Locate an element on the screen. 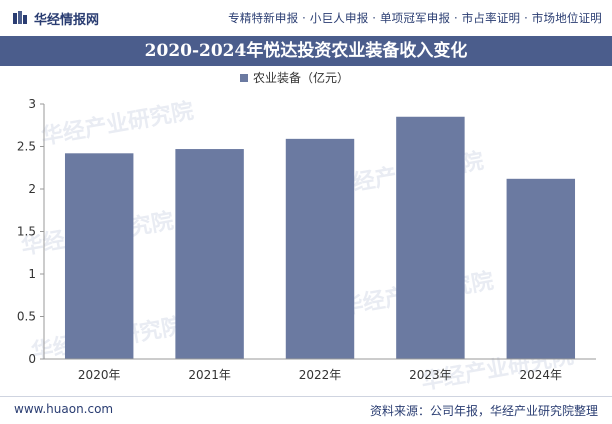 The image size is (612, 424). brand-name: 华经情报网 is located at coordinates (67, 20).